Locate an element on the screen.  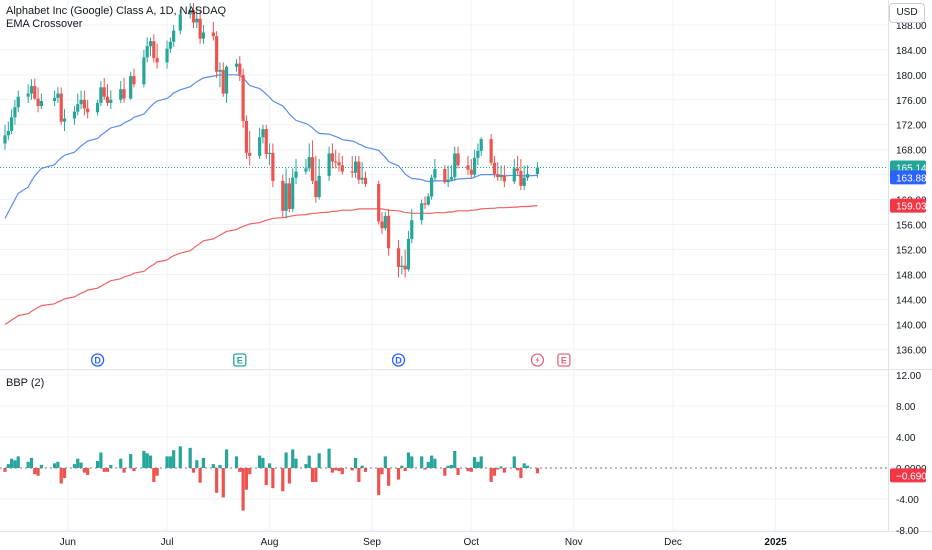
indicator-name: EMA Crossover is located at coordinates (44, 24).